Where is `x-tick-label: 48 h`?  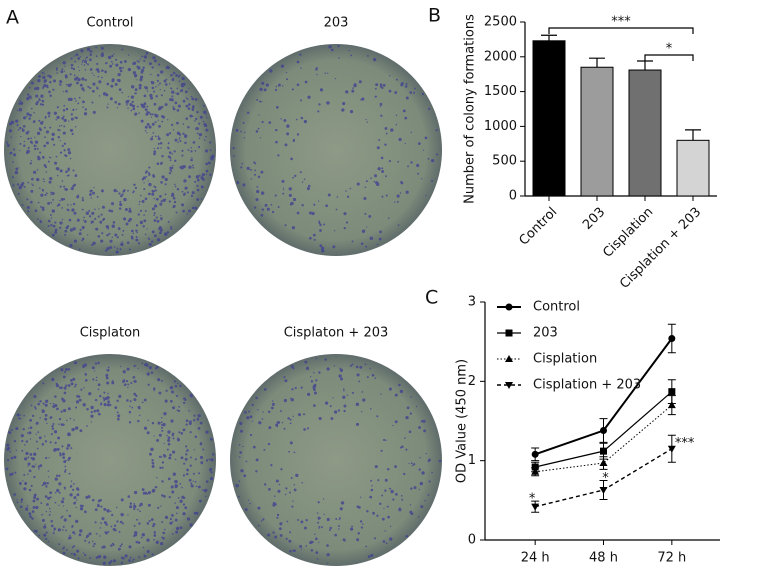 x-tick-label: 48 h is located at coordinates (603, 558).